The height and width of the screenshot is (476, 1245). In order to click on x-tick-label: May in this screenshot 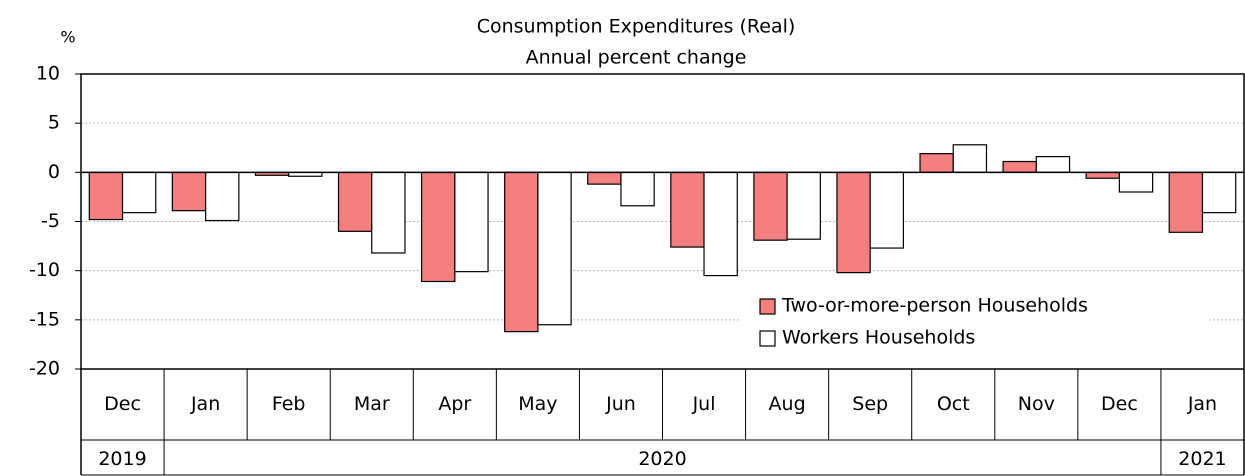, I will do `click(537, 404)`.